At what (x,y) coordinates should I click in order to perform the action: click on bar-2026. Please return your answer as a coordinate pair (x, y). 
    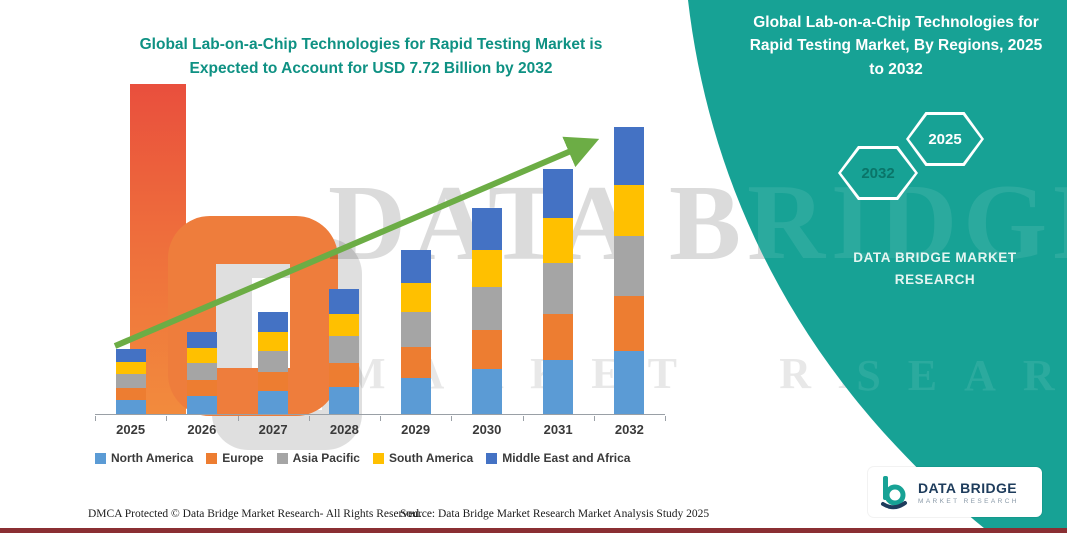
    Looking at the image, I should click on (201, 372).